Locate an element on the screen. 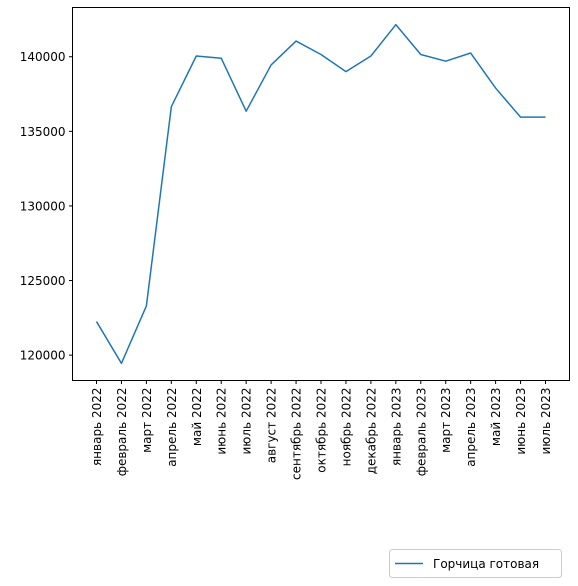 This screenshot has width=578, height=586. x-tick-label: октябрь 2022 is located at coordinates (322, 430).